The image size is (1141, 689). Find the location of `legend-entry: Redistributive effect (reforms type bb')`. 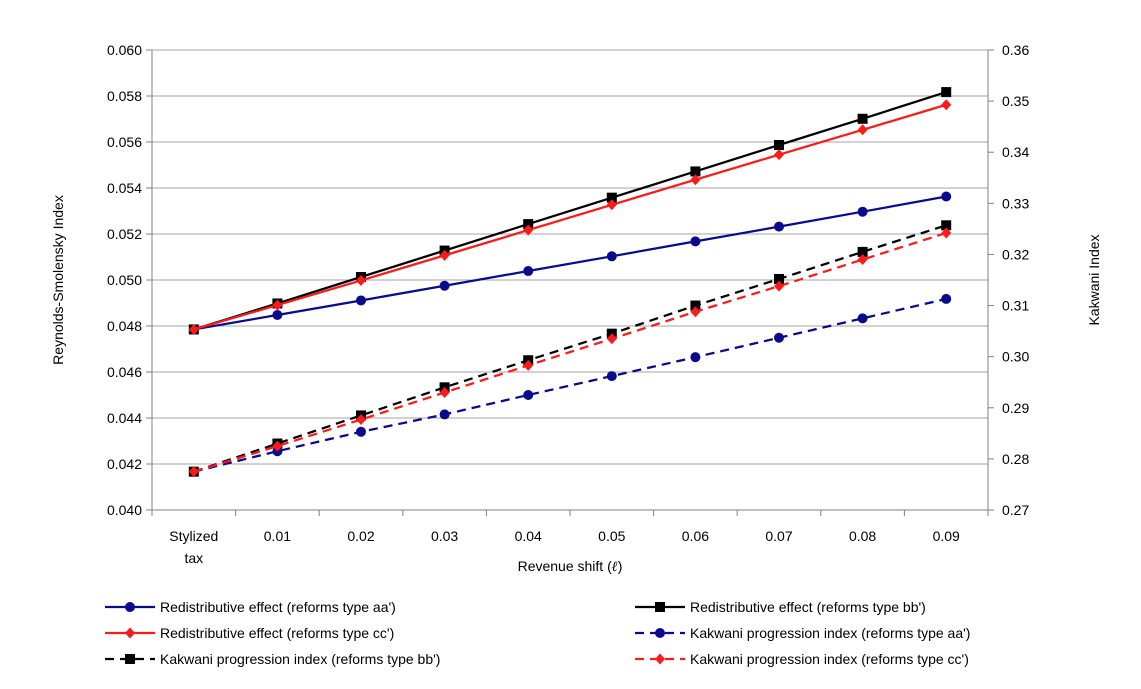

legend-entry: Redistributive effect (reforms type bb') is located at coordinates (780, 607).